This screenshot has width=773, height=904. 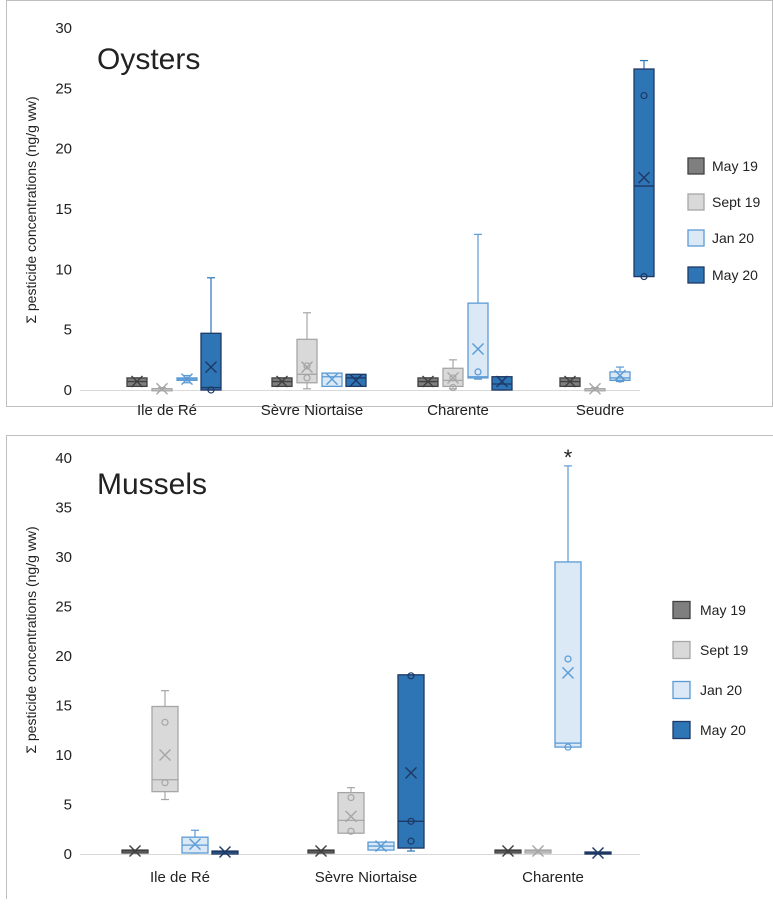 I want to click on mussels-box-may-20-ile-de-re, so click(x=225, y=852).